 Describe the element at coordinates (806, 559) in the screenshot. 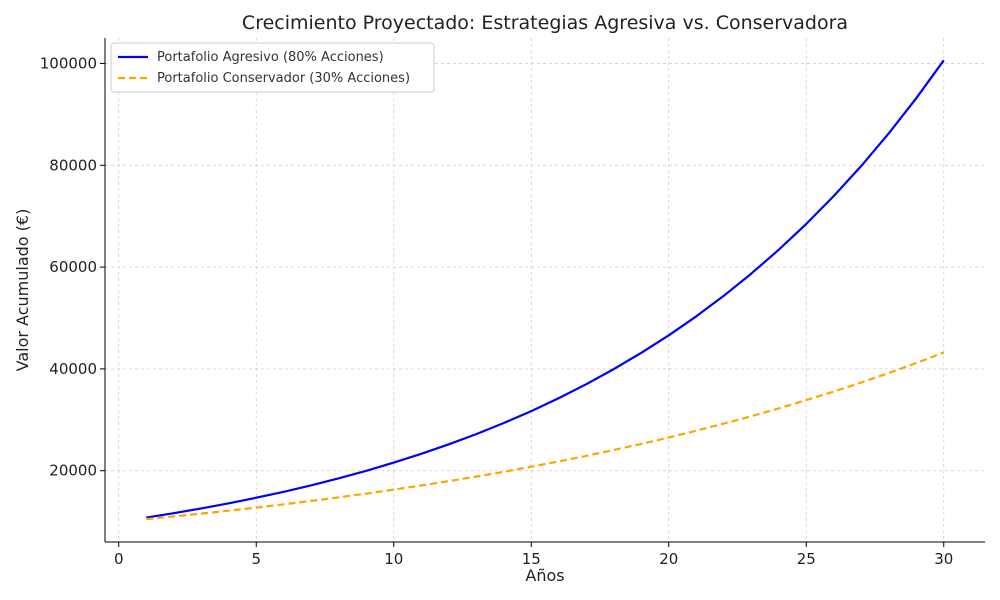

I see `x-tick-label: 25` at that location.